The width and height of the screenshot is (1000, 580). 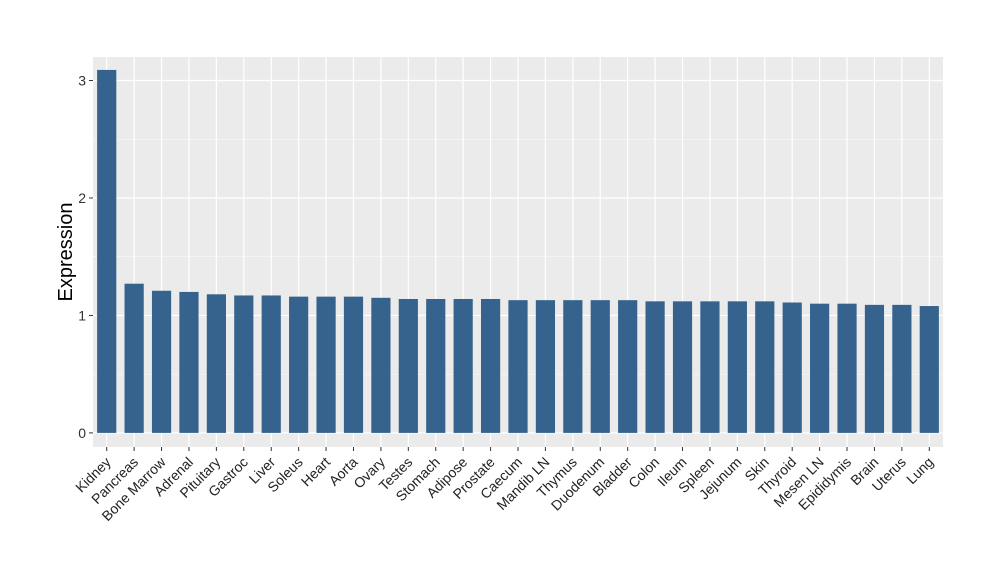 I want to click on bar-testes, so click(x=408, y=365).